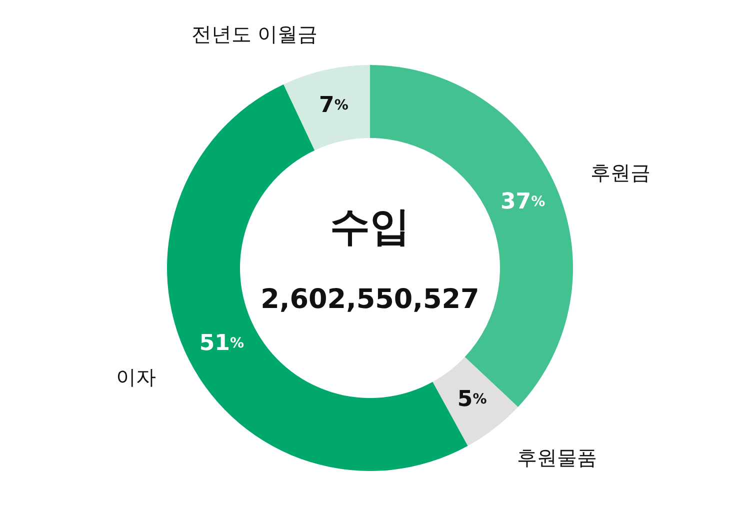 This screenshot has height=532, width=744. Describe the element at coordinates (254, 34) in the screenshot. I see `slice-label: 전년도 이월금` at that location.